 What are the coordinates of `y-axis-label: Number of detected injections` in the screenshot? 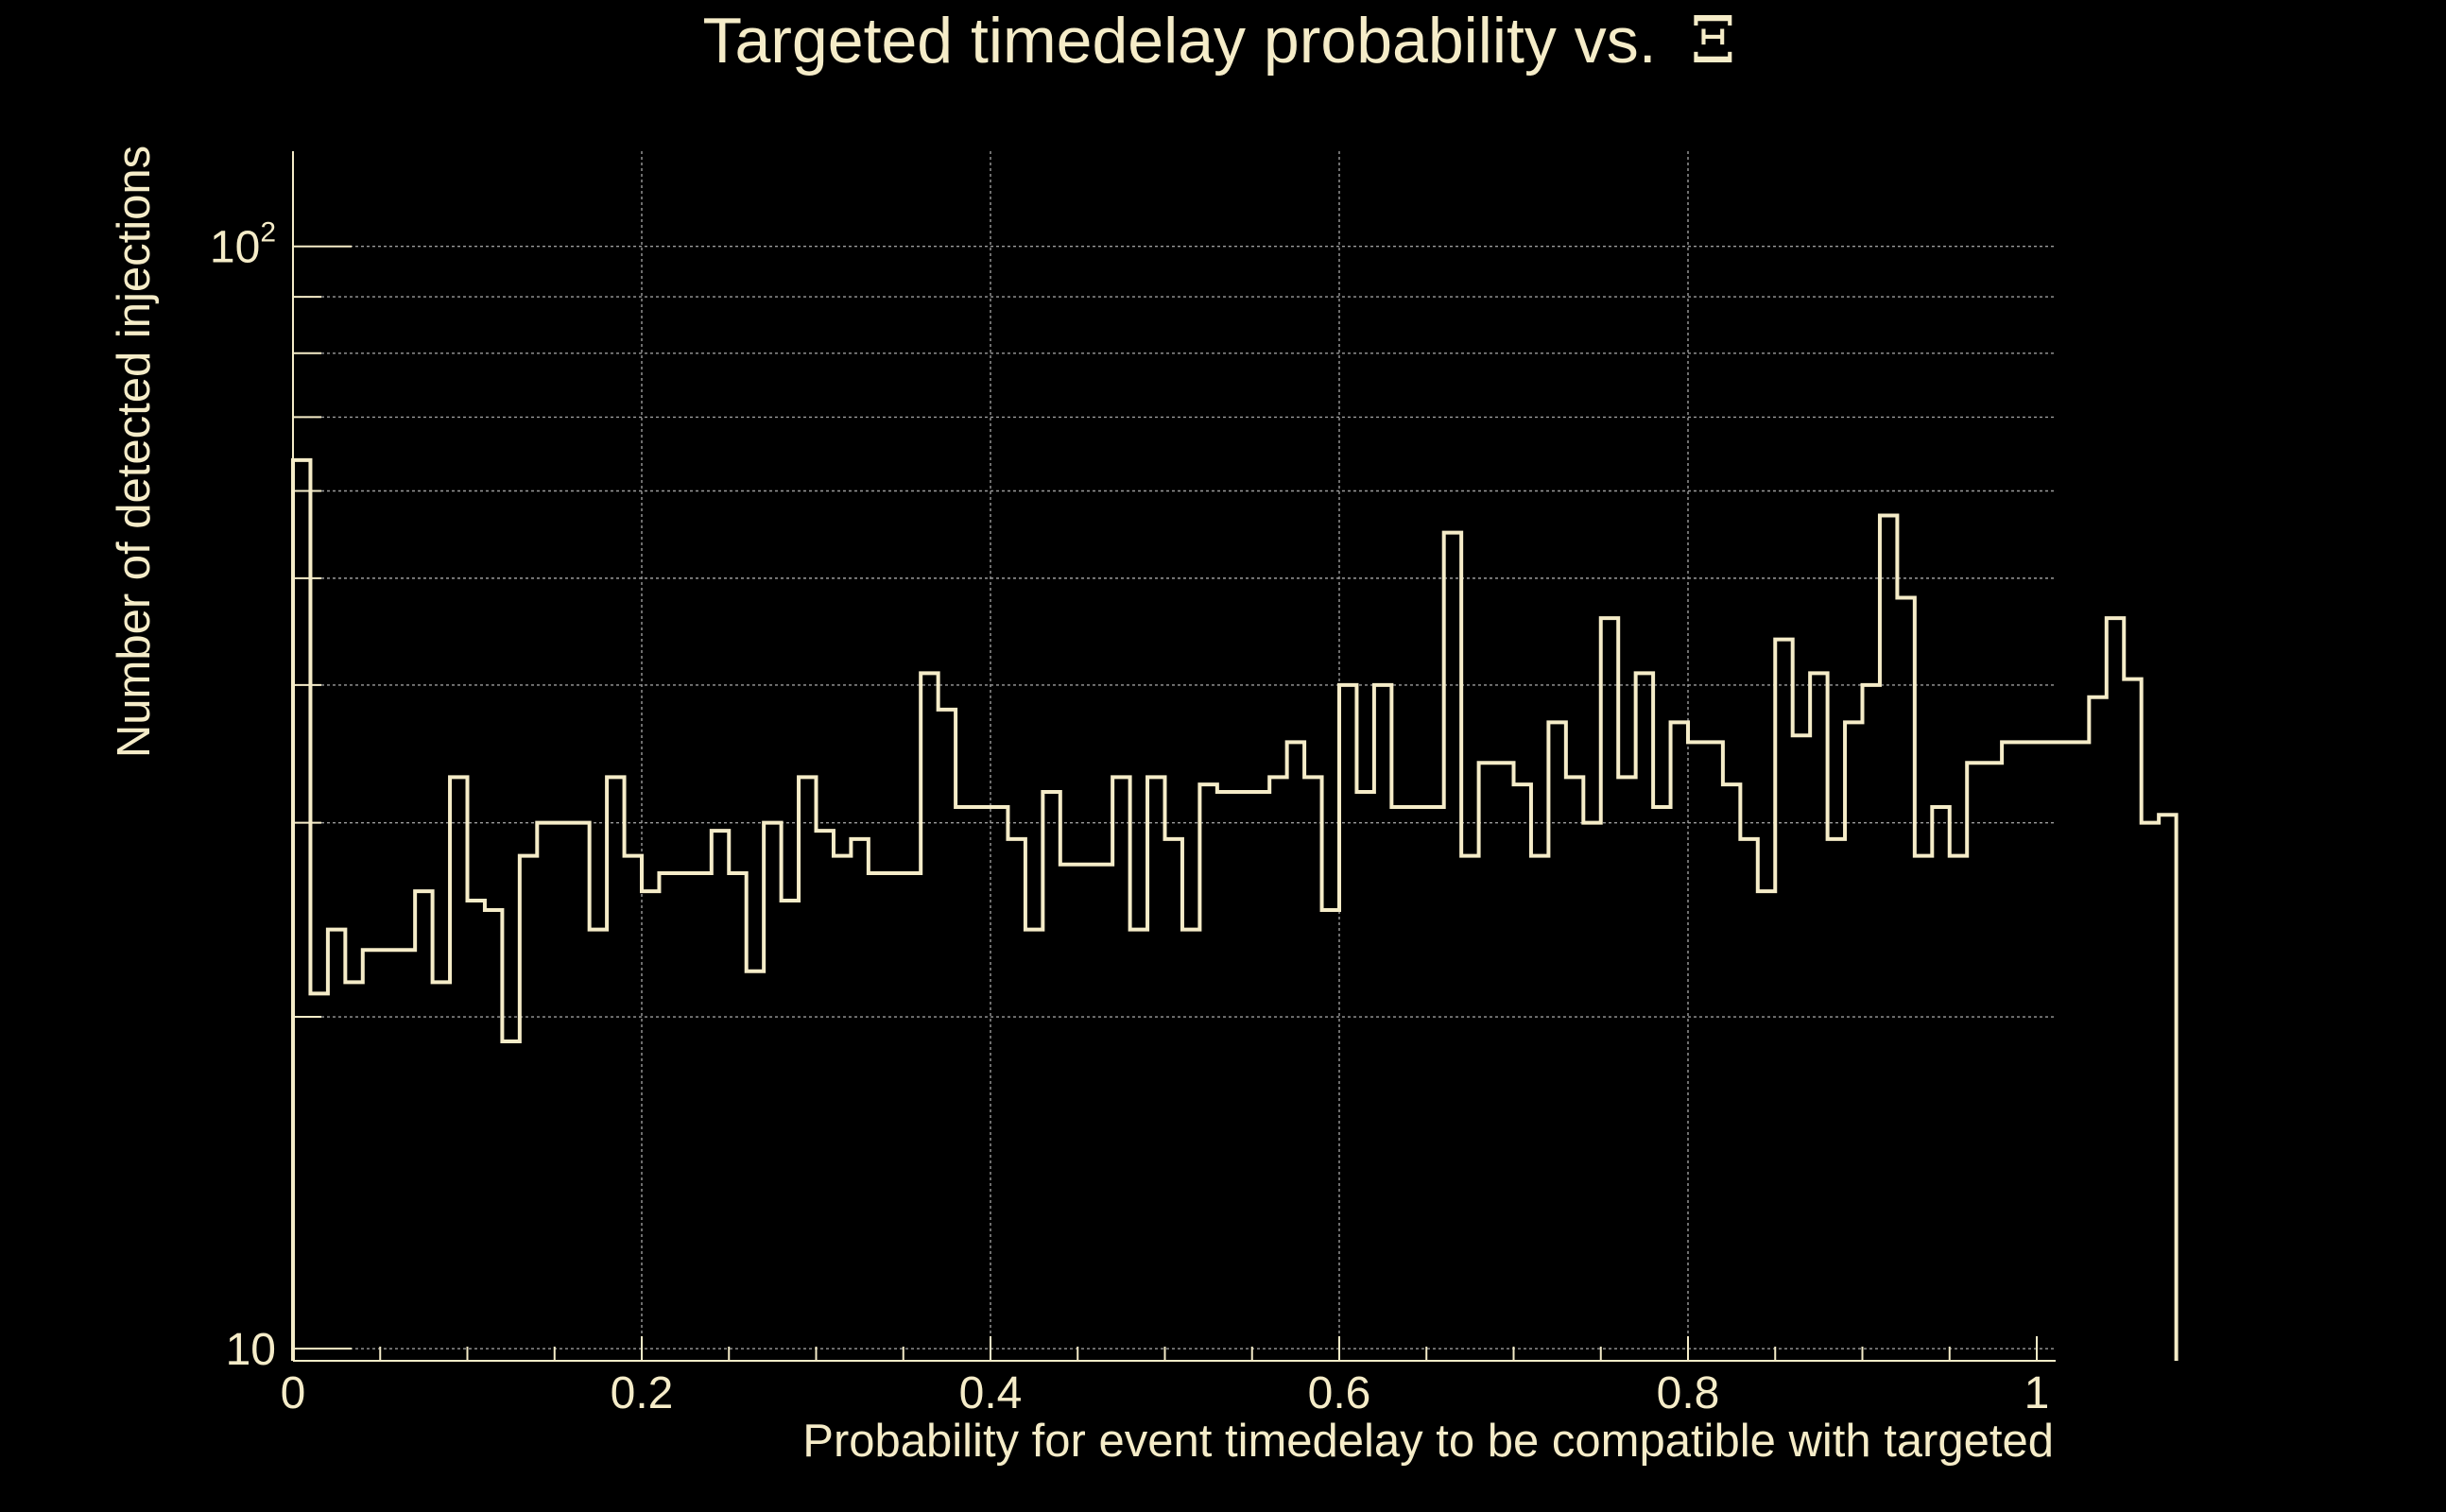 It's located at (135, 452).